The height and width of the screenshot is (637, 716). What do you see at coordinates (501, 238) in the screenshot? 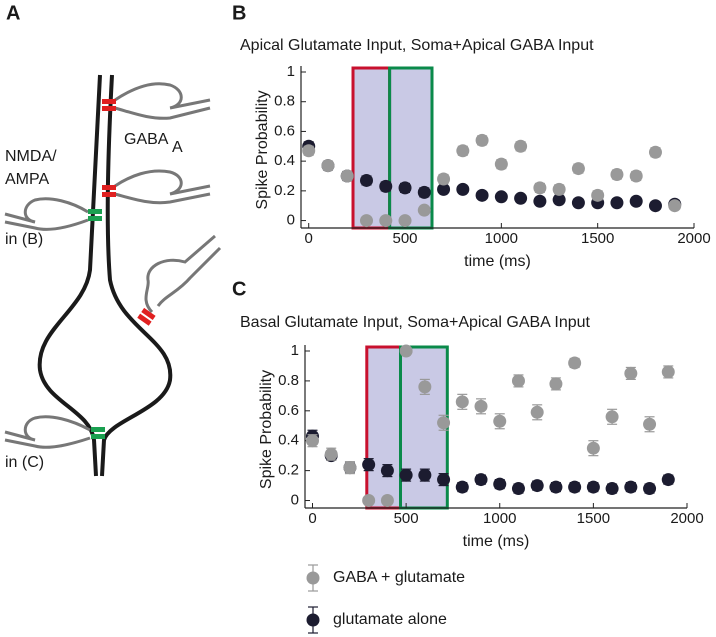
I see `x-tick-label: 1000` at bounding box center [501, 238].